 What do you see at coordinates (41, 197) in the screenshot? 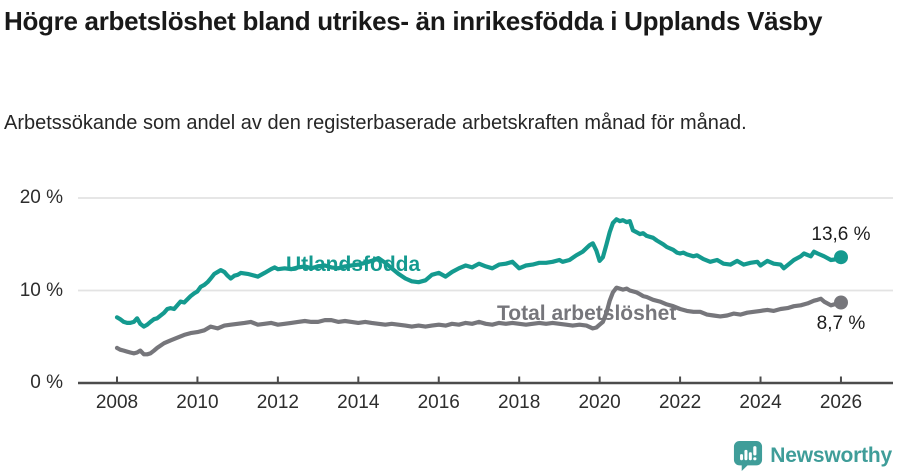
I see `y-tick-label-20: 20 %` at bounding box center [41, 197].